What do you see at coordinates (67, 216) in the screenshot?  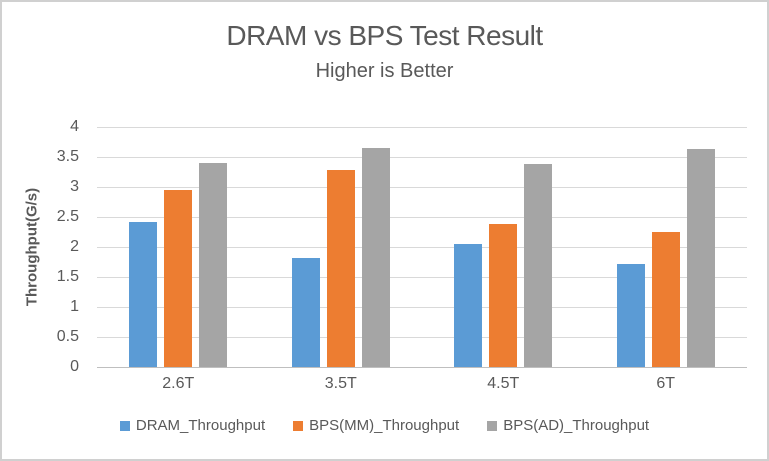 I see `y-tick-label: 2.5` at bounding box center [67, 216].